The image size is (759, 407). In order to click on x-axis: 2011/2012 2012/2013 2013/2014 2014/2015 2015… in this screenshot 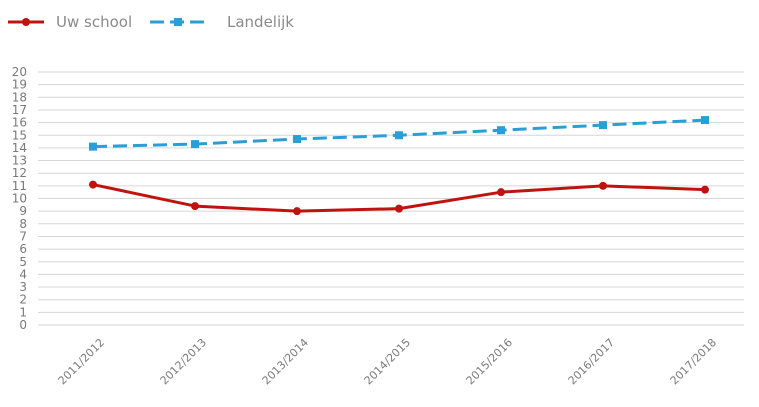, I will do `click(387, 361)`.